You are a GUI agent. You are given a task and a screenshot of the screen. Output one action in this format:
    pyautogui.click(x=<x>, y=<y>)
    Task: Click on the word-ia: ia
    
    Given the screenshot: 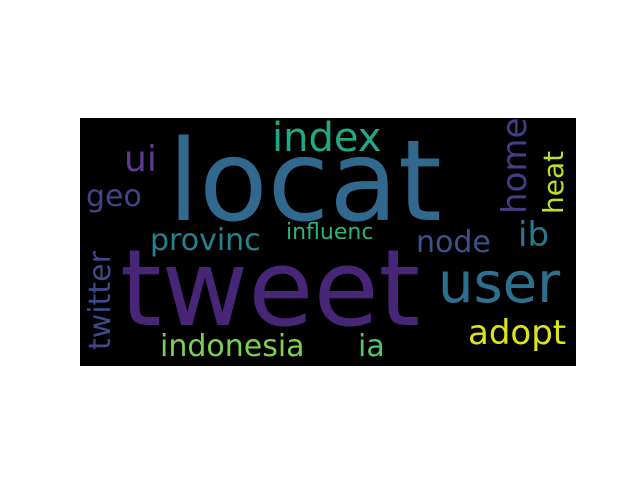 What is the action you would take?
    pyautogui.click(x=371, y=346)
    